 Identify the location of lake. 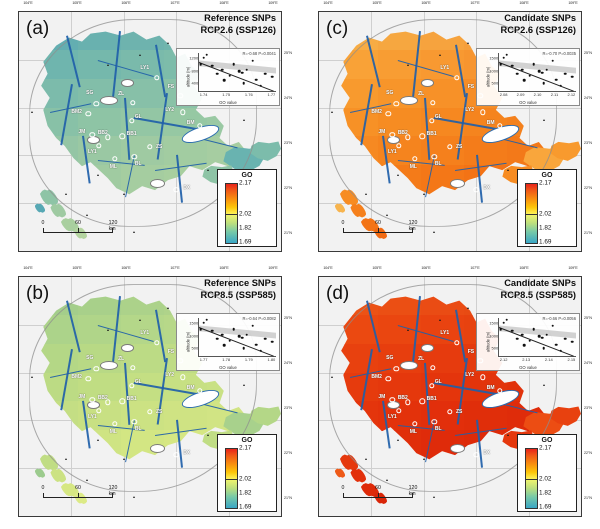
(458, 449).